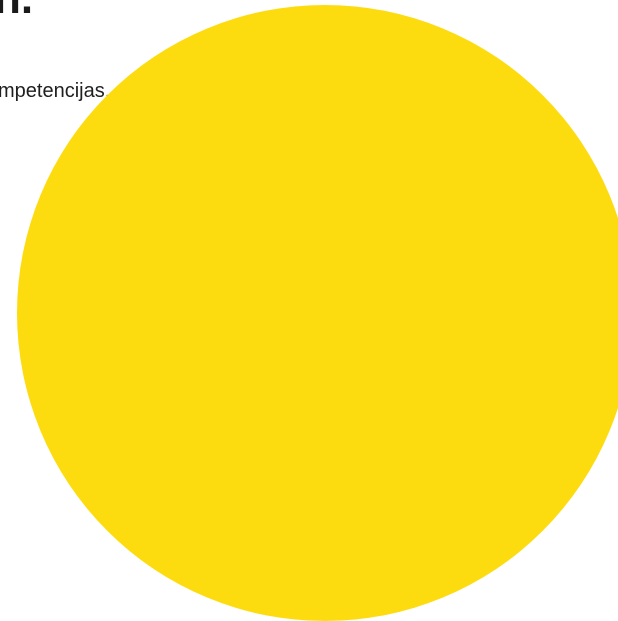 This screenshot has width=618, height=621. Describe the element at coordinates (16, 12) in the screenshot. I see `section-heading: n.` at that location.